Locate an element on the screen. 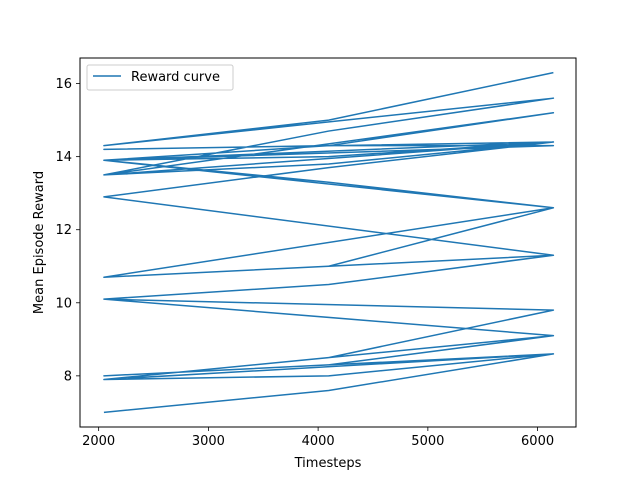 The image size is (640, 484). legend: Reward curve is located at coordinates (160, 77).